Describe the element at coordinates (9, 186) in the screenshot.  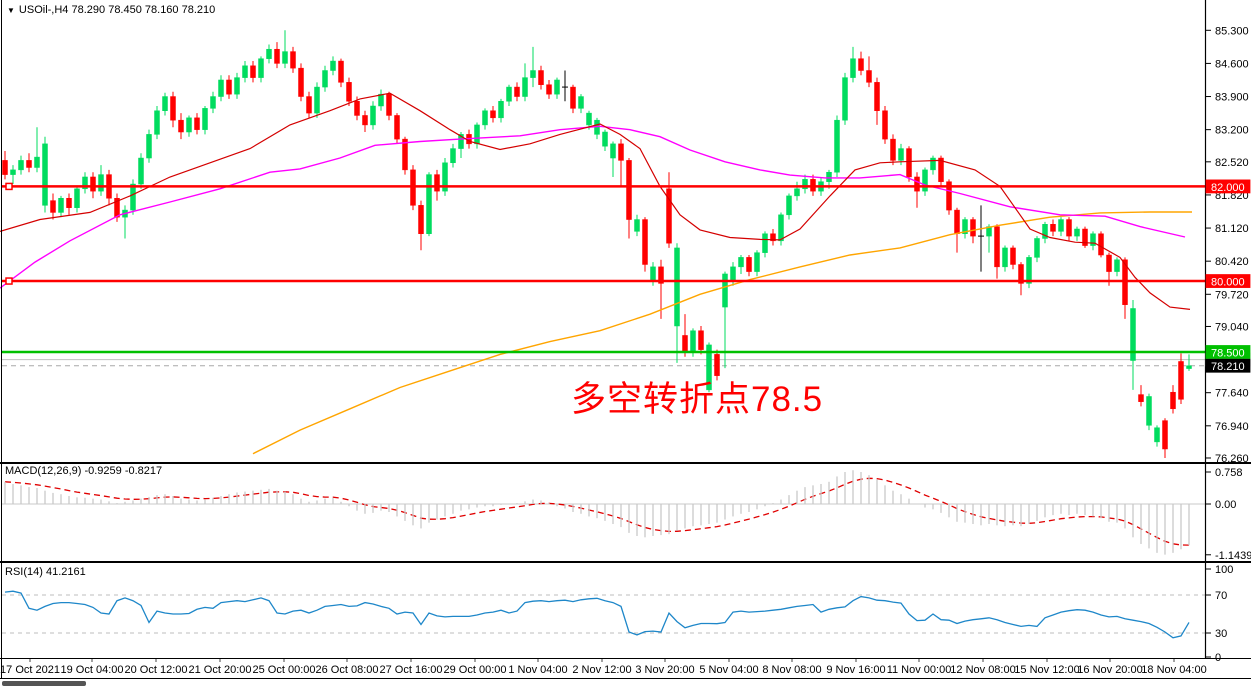
I see `resistance-82-handle` at that location.